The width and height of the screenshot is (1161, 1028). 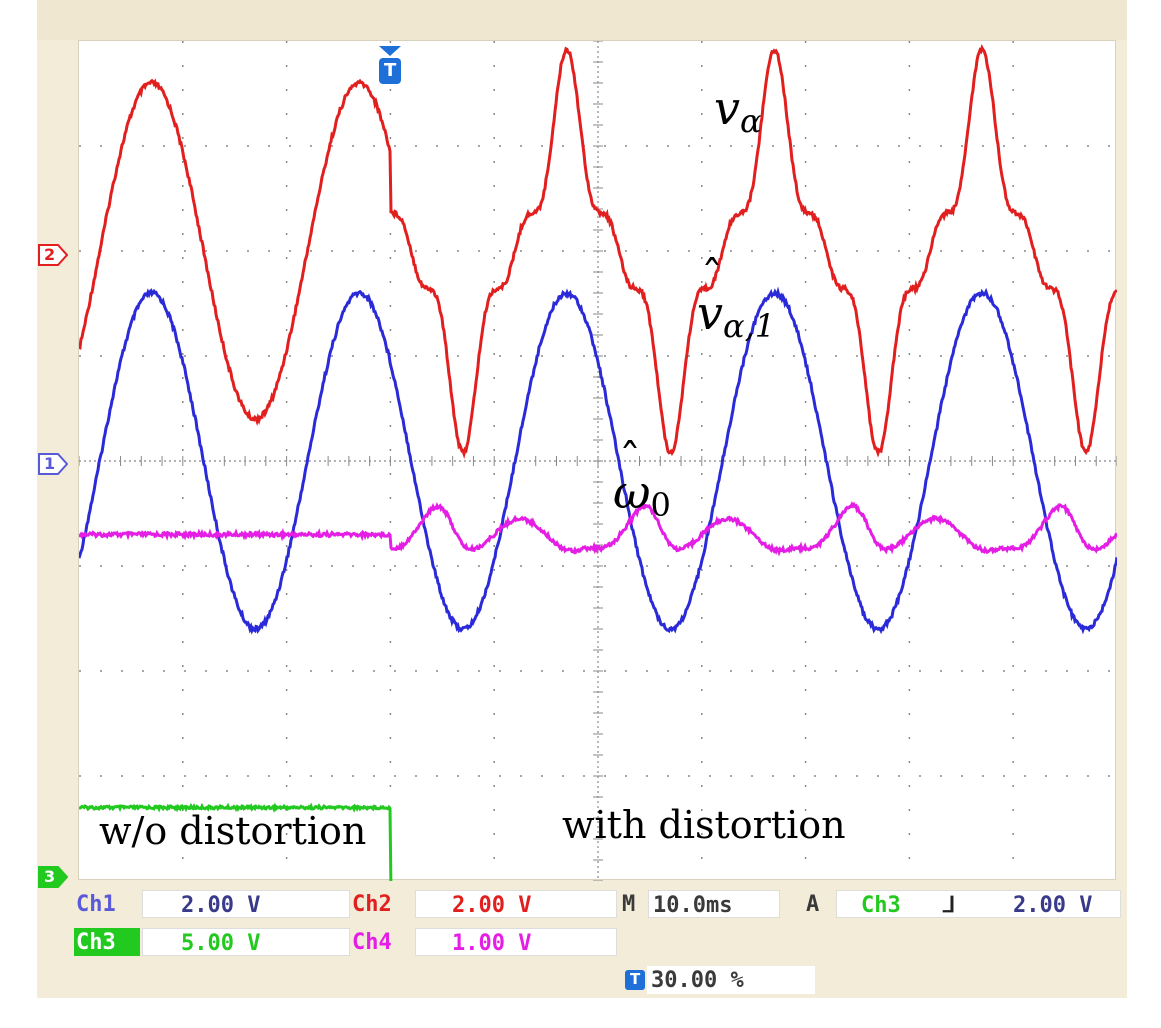 I want to click on marker-ch2-shape, so click(x=53, y=255).